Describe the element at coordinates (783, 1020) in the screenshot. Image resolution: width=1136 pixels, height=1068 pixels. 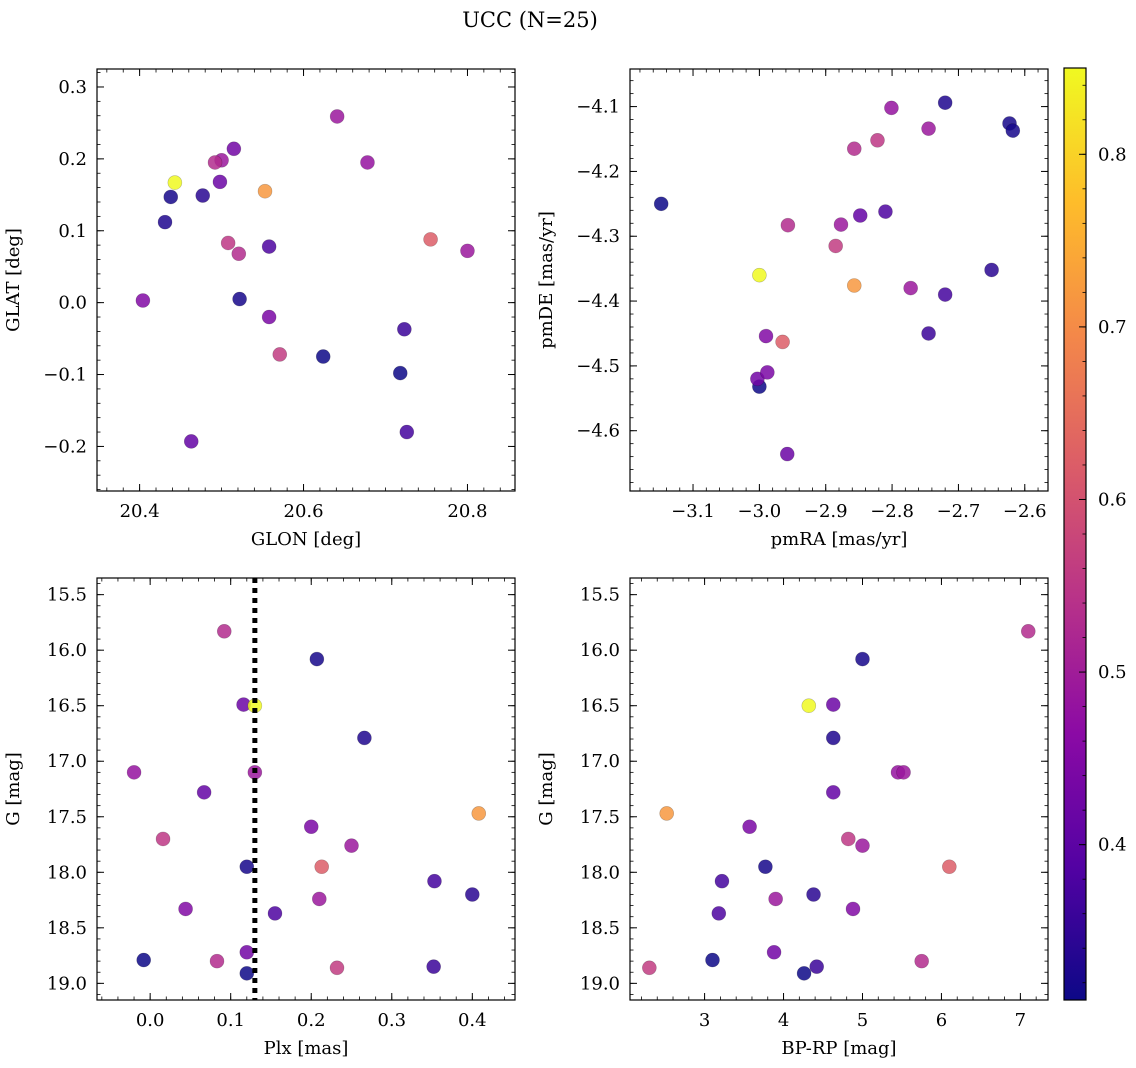
I see `x-tick-label: 4` at that location.